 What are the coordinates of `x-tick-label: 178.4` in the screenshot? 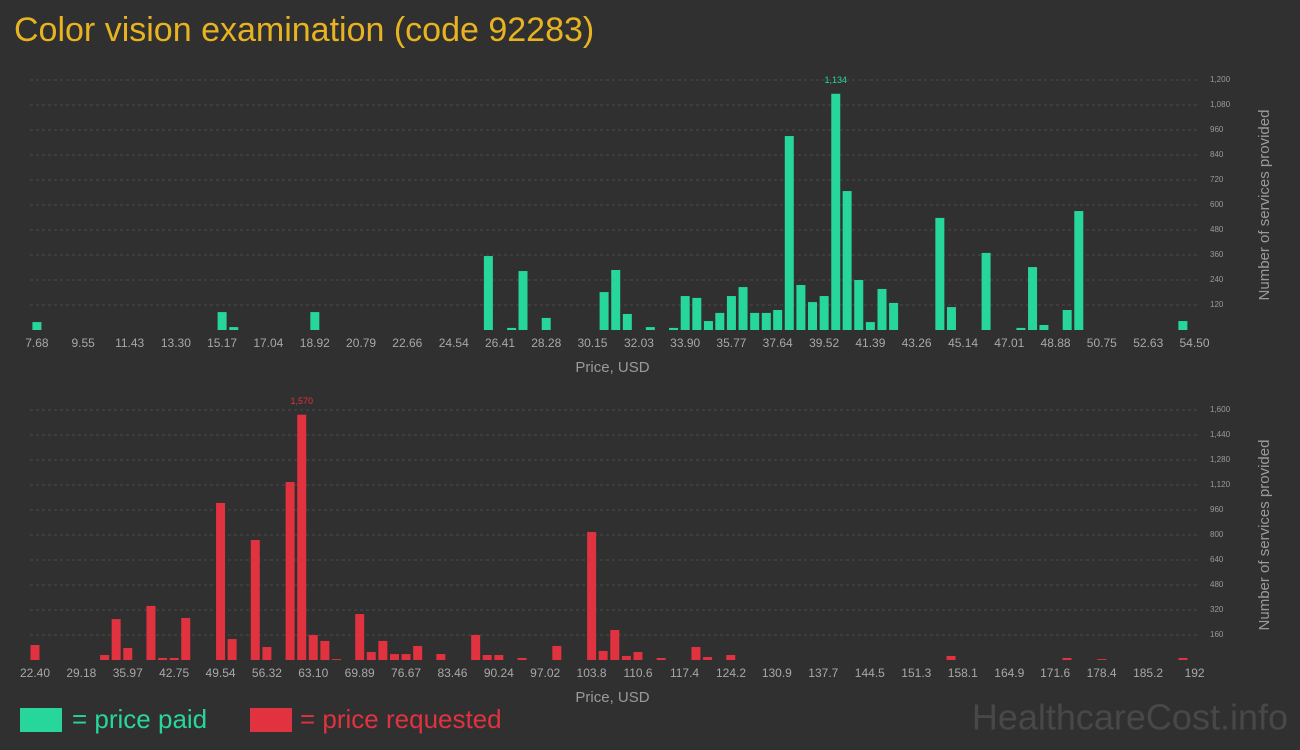 It's located at (1102, 673).